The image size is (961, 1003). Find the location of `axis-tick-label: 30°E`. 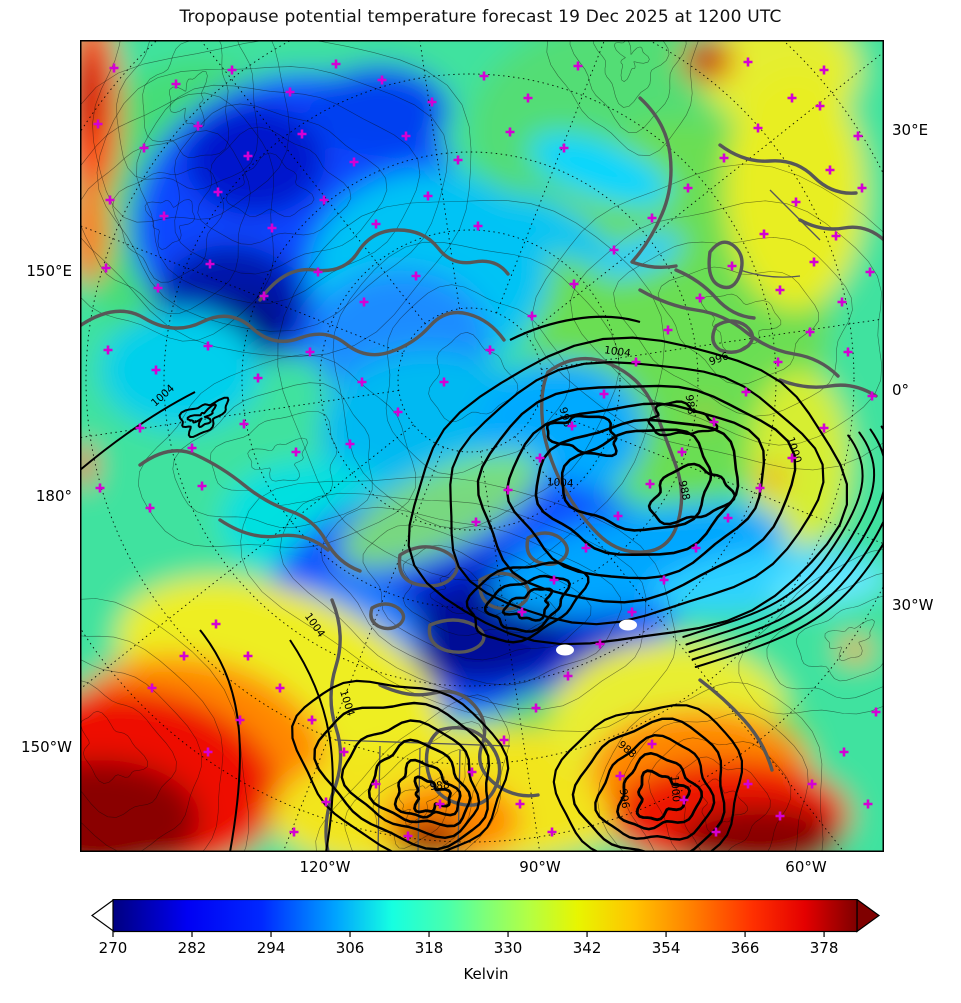

axis-tick-label: 30°E is located at coordinates (910, 130).